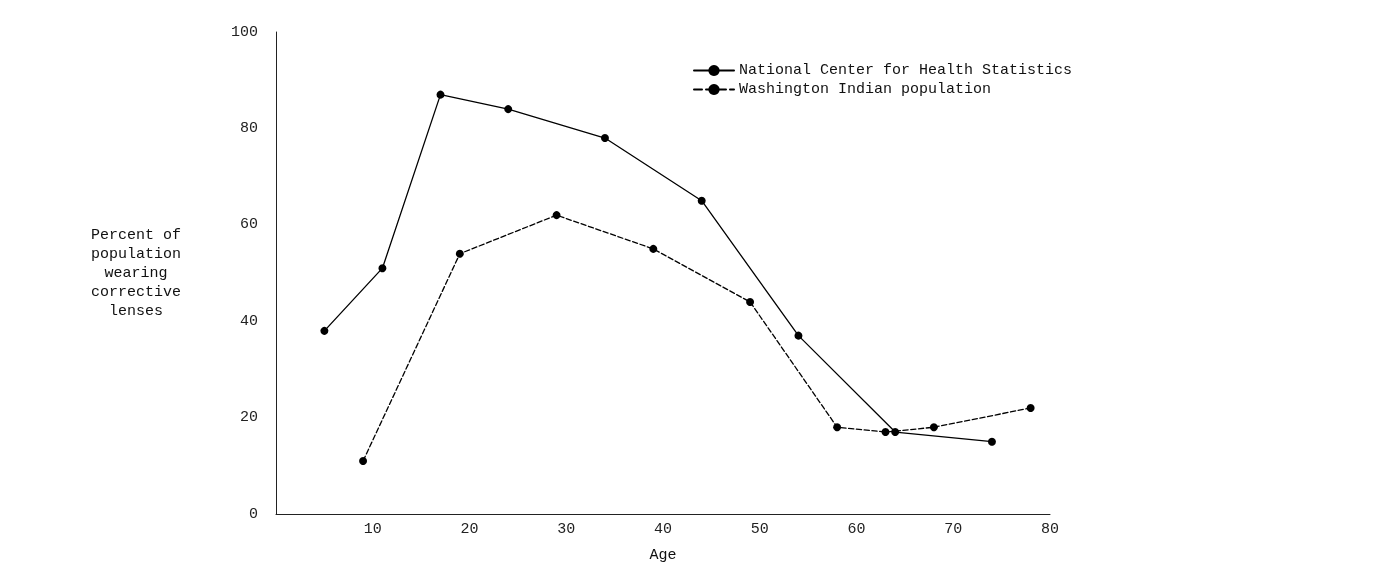 The width and height of the screenshot is (1373, 577). I want to click on y-tick-label: 40, so click(248, 321).